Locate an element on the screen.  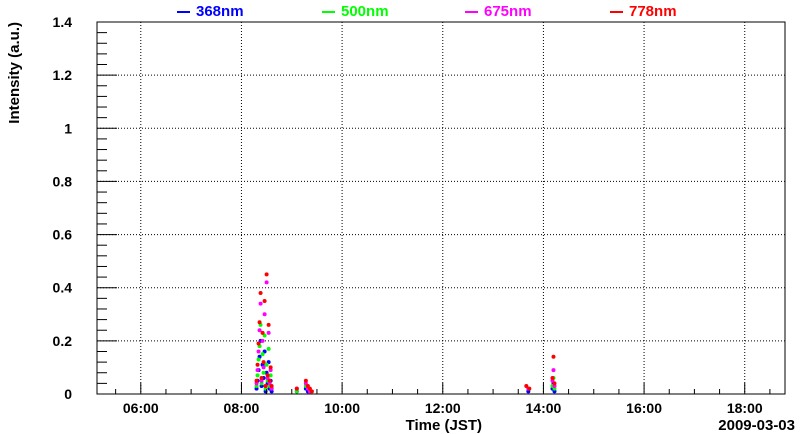
legend: 368nm 500nm 675nm 778nm is located at coordinates (427, 11).